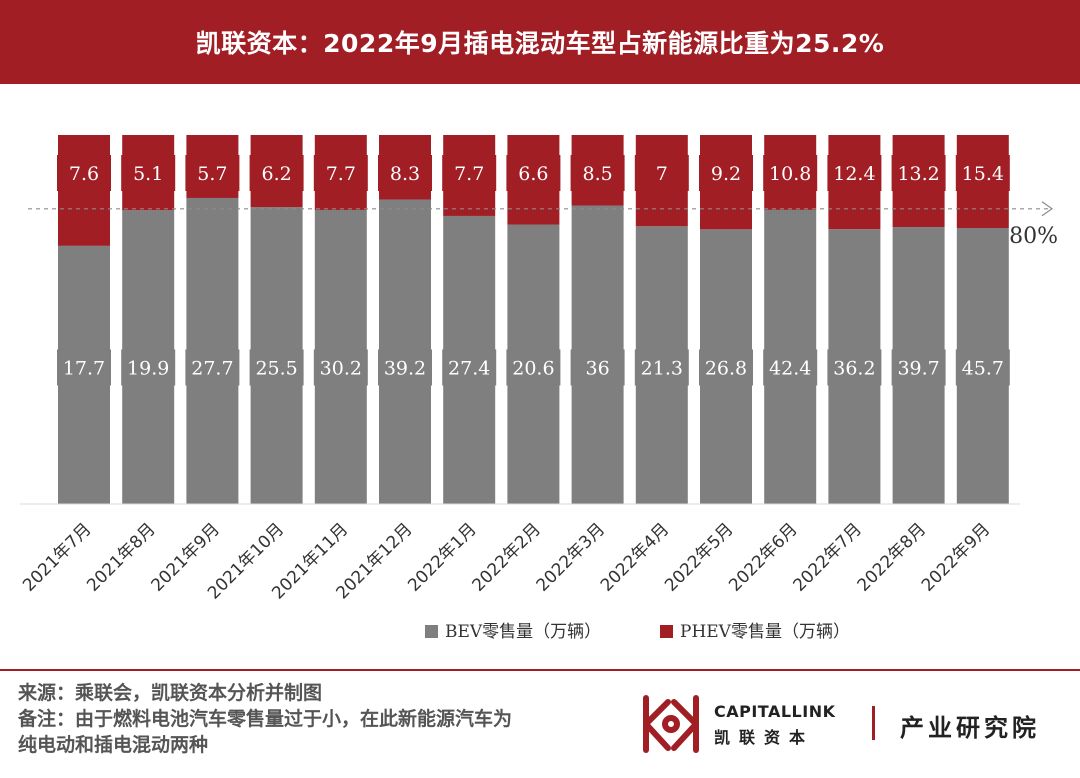 This screenshot has height=778, width=1080. I want to click on x-tick-label: 2022年5月, so click(699, 557).